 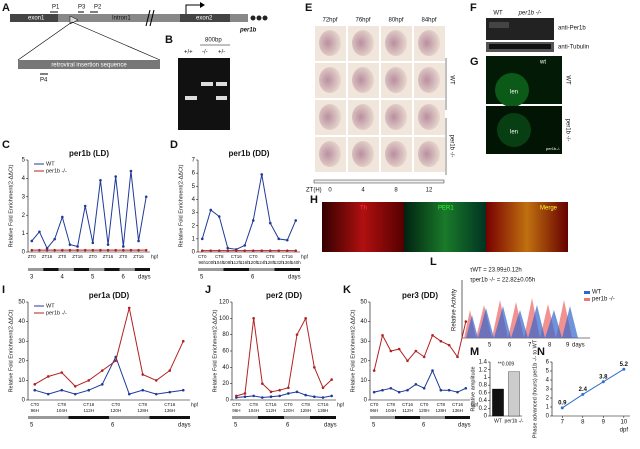 I want to click on lane-label: -/-, so click(x=205, y=53).